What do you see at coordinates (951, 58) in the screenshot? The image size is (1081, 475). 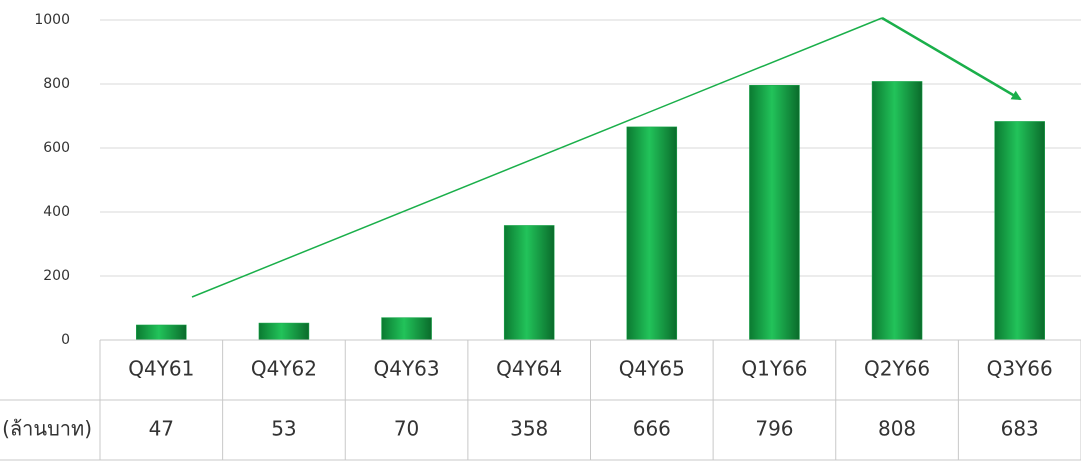 I see `trend-arrow` at bounding box center [951, 58].